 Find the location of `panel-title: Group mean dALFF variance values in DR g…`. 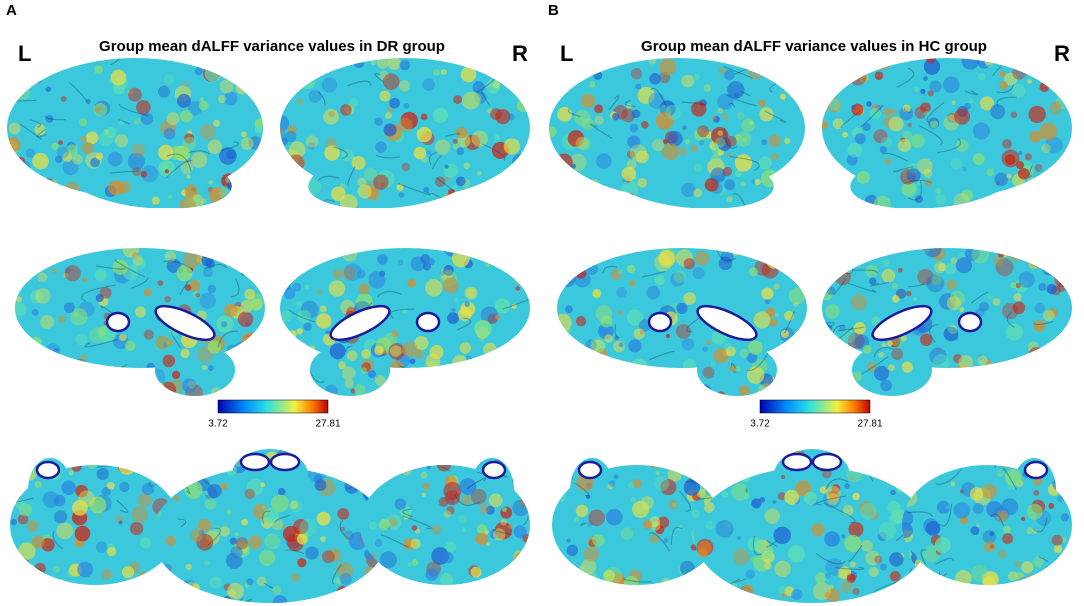

panel-title: Group mean dALFF variance values in DR g… is located at coordinates (272, 46).